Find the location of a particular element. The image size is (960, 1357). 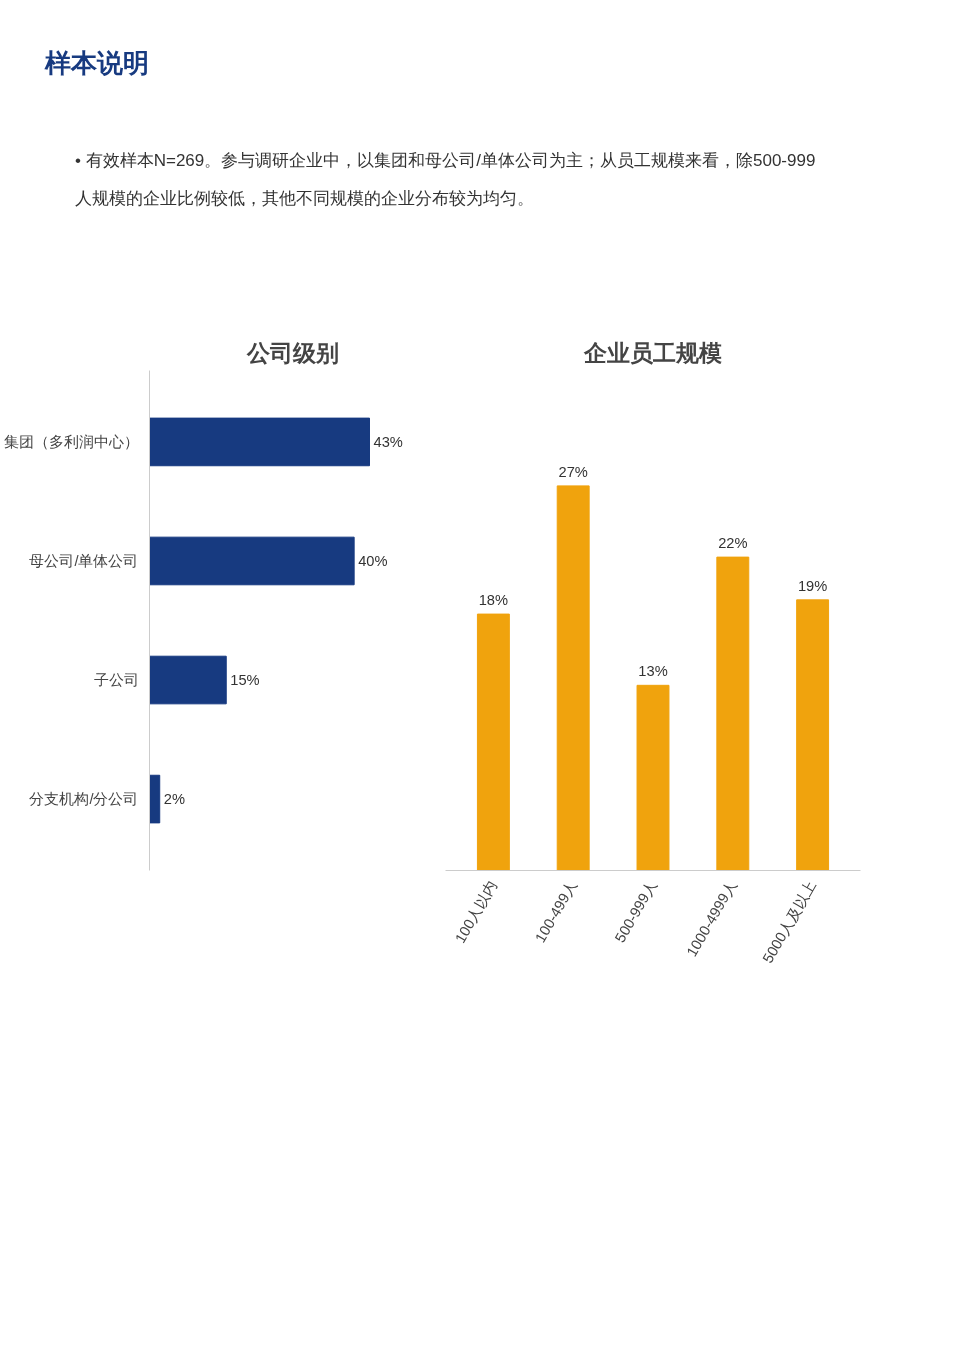

y-tick-label: 母公司/单体公司 is located at coordinates (84, 560).